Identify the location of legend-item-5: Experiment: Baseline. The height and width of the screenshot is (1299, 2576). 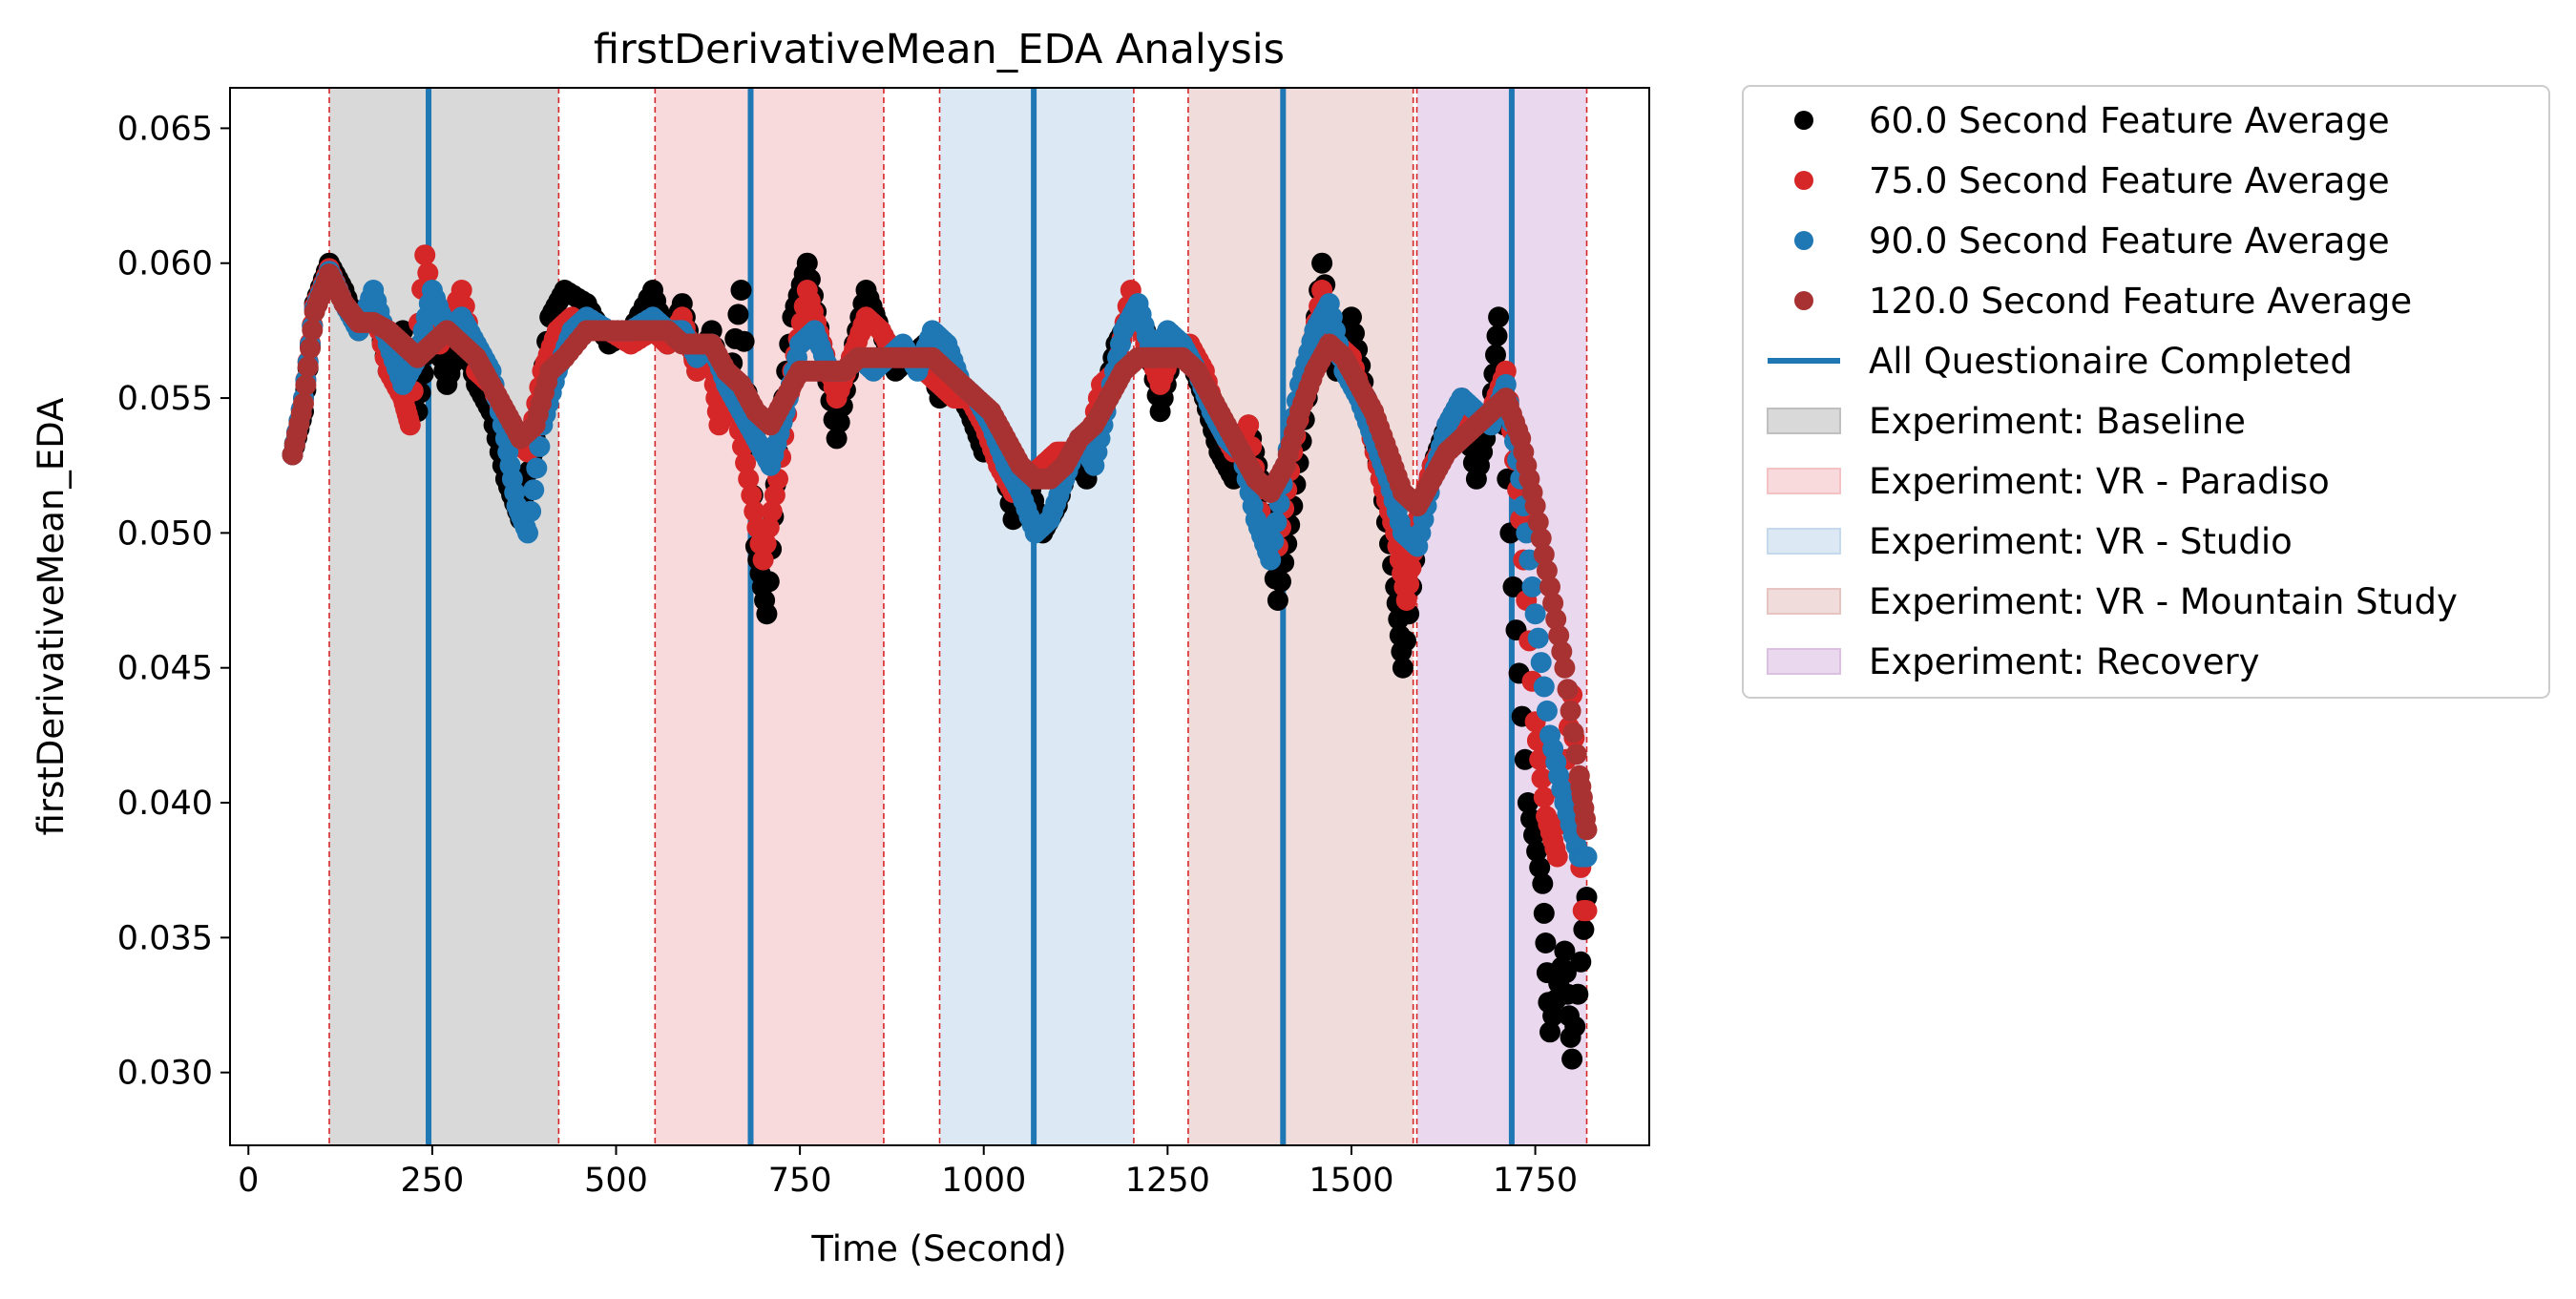
(2006, 421).